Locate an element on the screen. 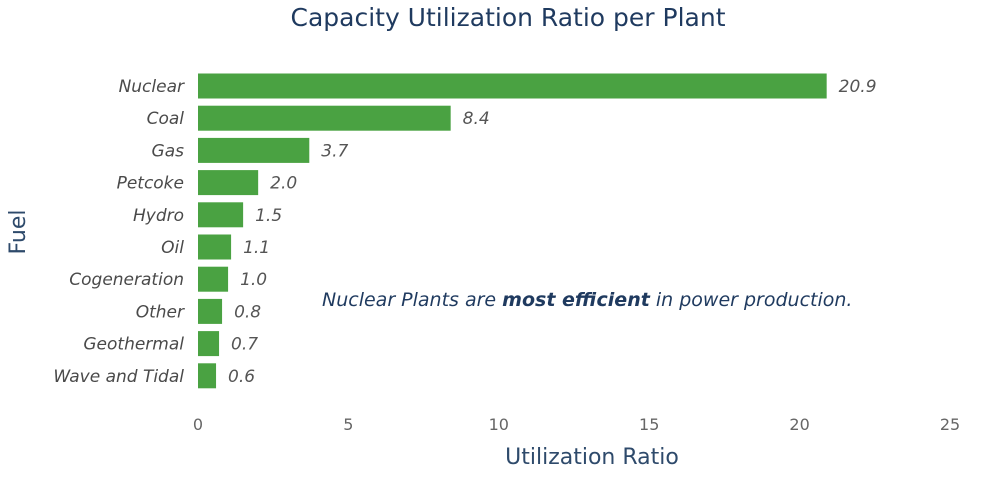 Image resolution: width=998 pixels, height=502 pixels. category-label: Coal is located at coordinates (166, 119).